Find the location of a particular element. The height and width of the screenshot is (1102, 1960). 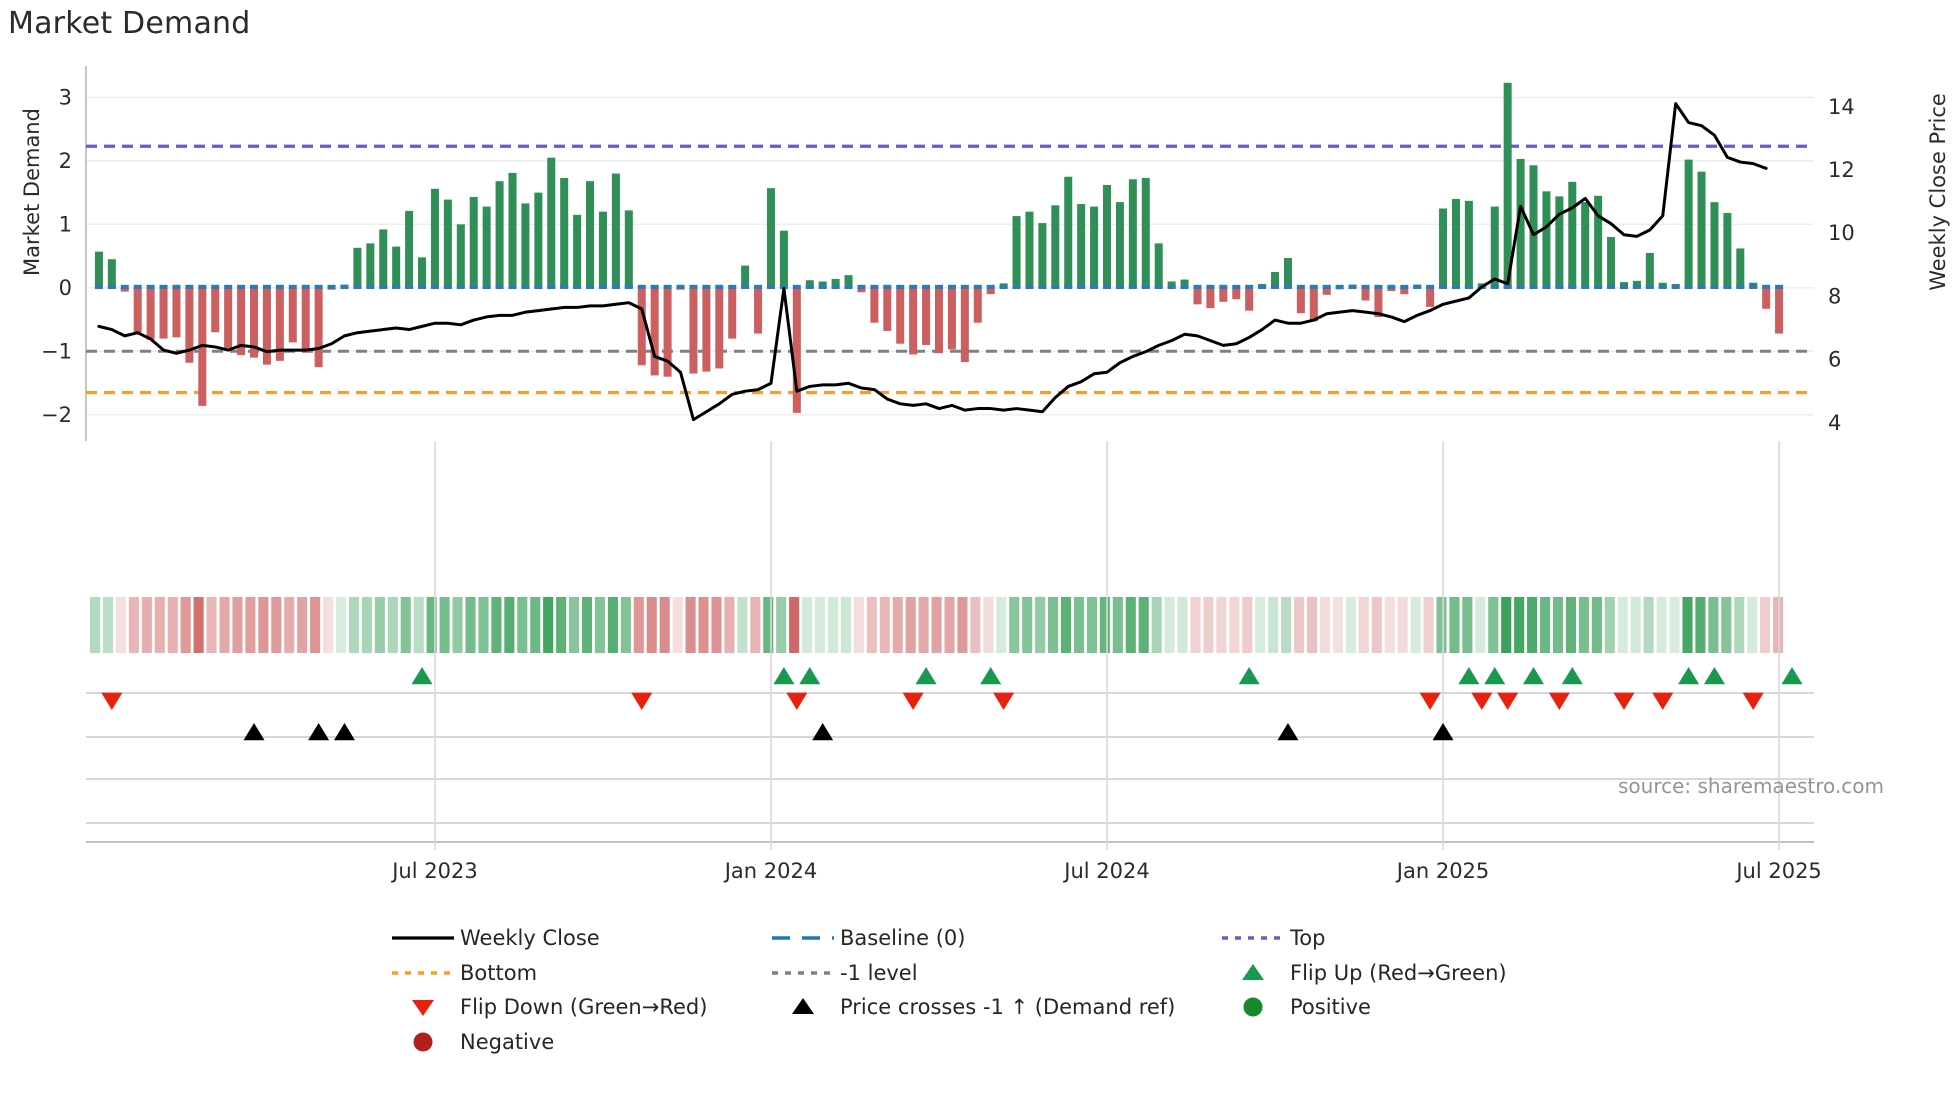

legend-item: Flip Up (Red→Green) is located at coordinates (1416, 973).